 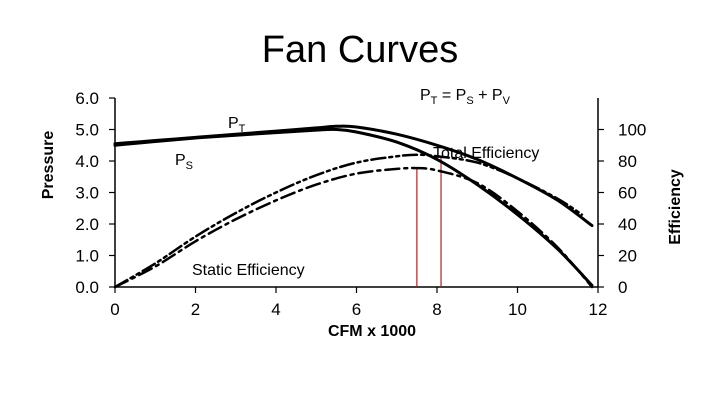 What do you see at coordinates (675, 207) in the screenshot?
I see `y2-axis-label: Efficiency` at bounding box center [675, 207].